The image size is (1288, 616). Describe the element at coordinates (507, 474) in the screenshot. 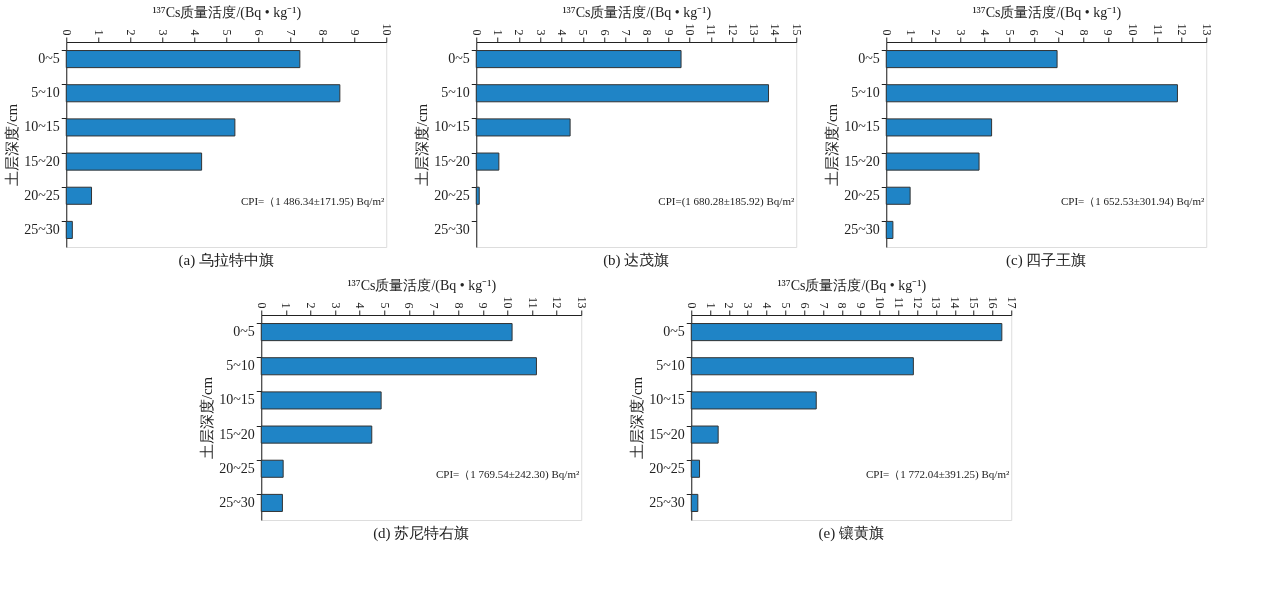

I see `annotation: CPI=（1 769.54±242.30) Bq/m²` at that location.